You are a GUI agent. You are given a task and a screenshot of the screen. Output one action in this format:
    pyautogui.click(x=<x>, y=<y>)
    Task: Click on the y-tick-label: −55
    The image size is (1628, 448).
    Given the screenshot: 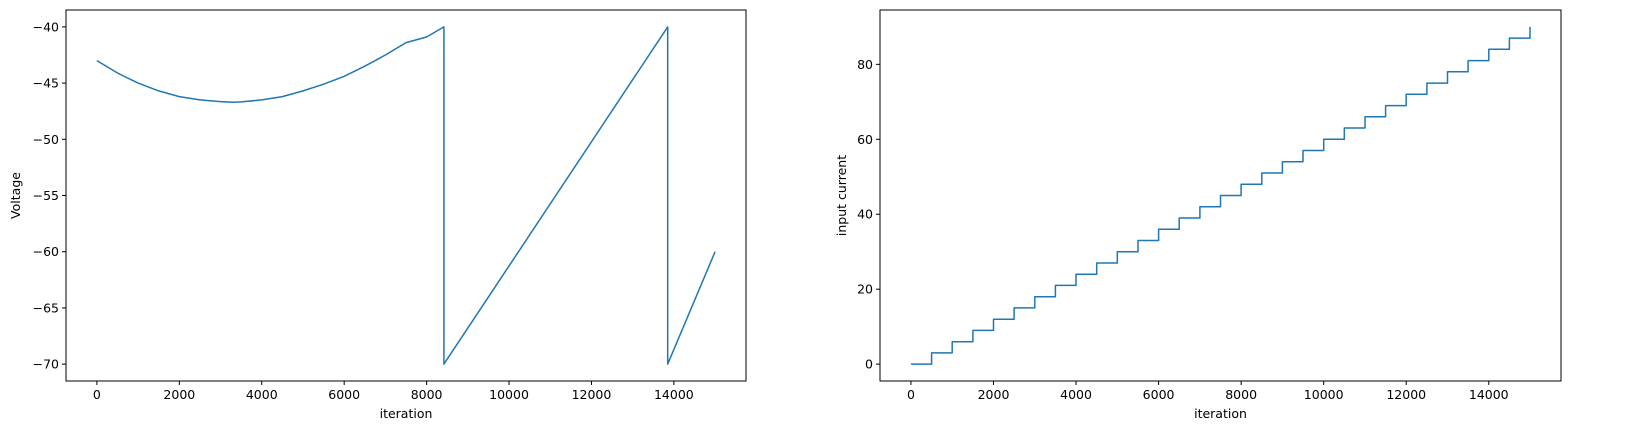 What is the action you would take?
    pyautogui.click(x=46, y=195)
    